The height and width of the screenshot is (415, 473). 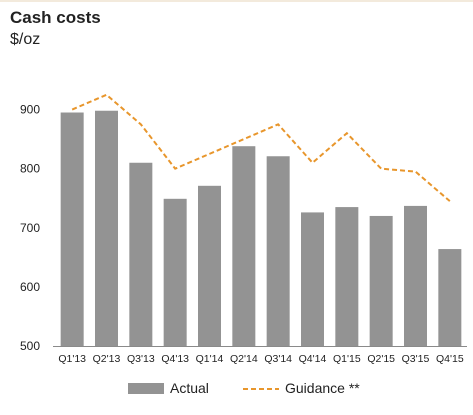 What do you see at coordinates (244, 359) in the screenshot?
I see `x-tick-label: Q2'14` at bounding box center [244, 359].